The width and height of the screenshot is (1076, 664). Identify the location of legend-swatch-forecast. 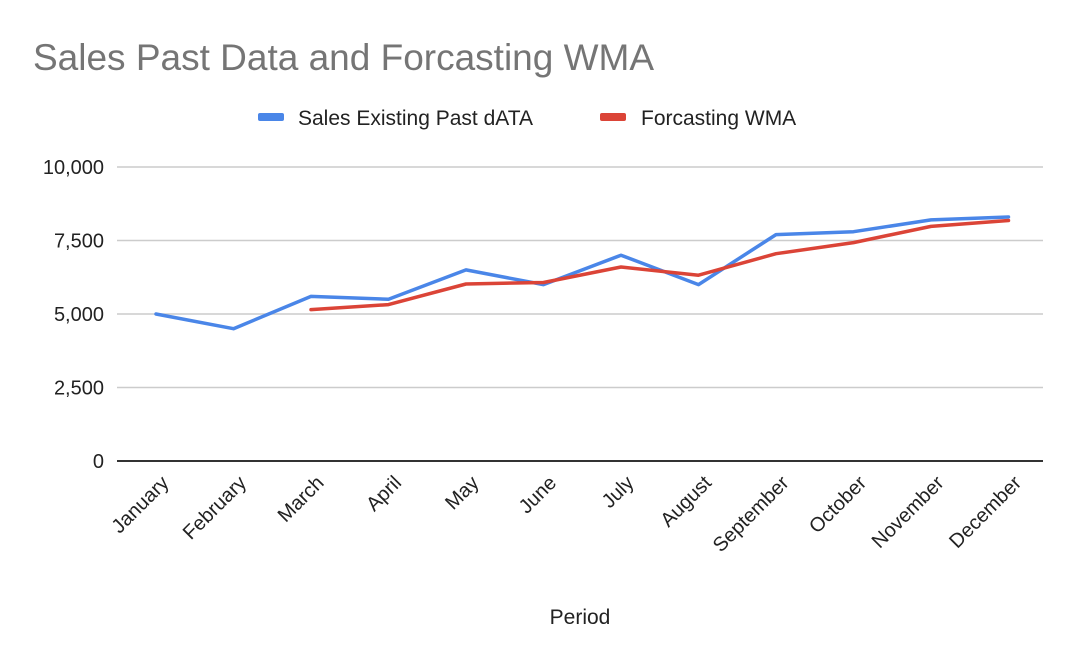
(613, 117).